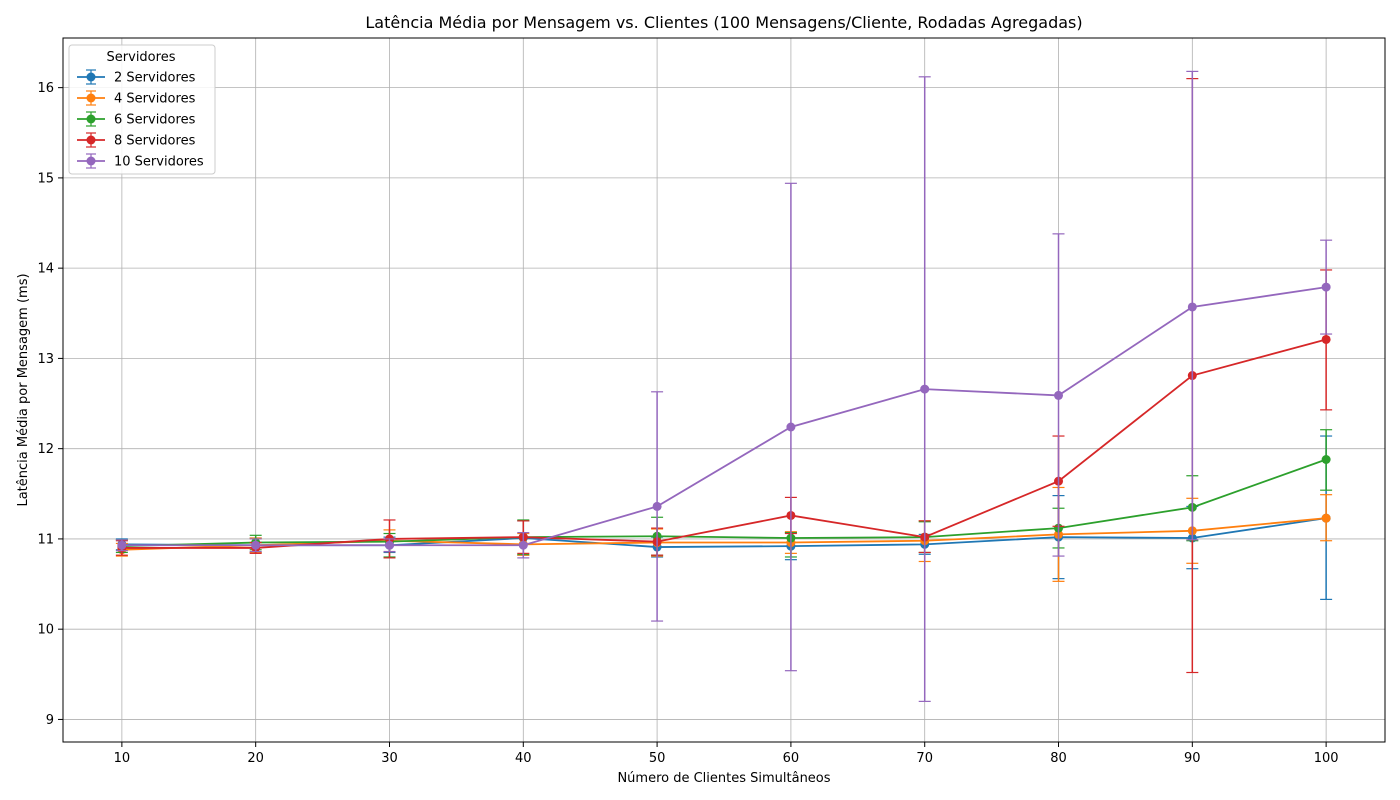 Image resolution: width=1400 pixels, height=800 pixels. Describe the element at coordinates (159, 162) in the screenshot. I see `legend-label: 10 Servidores` at that location.